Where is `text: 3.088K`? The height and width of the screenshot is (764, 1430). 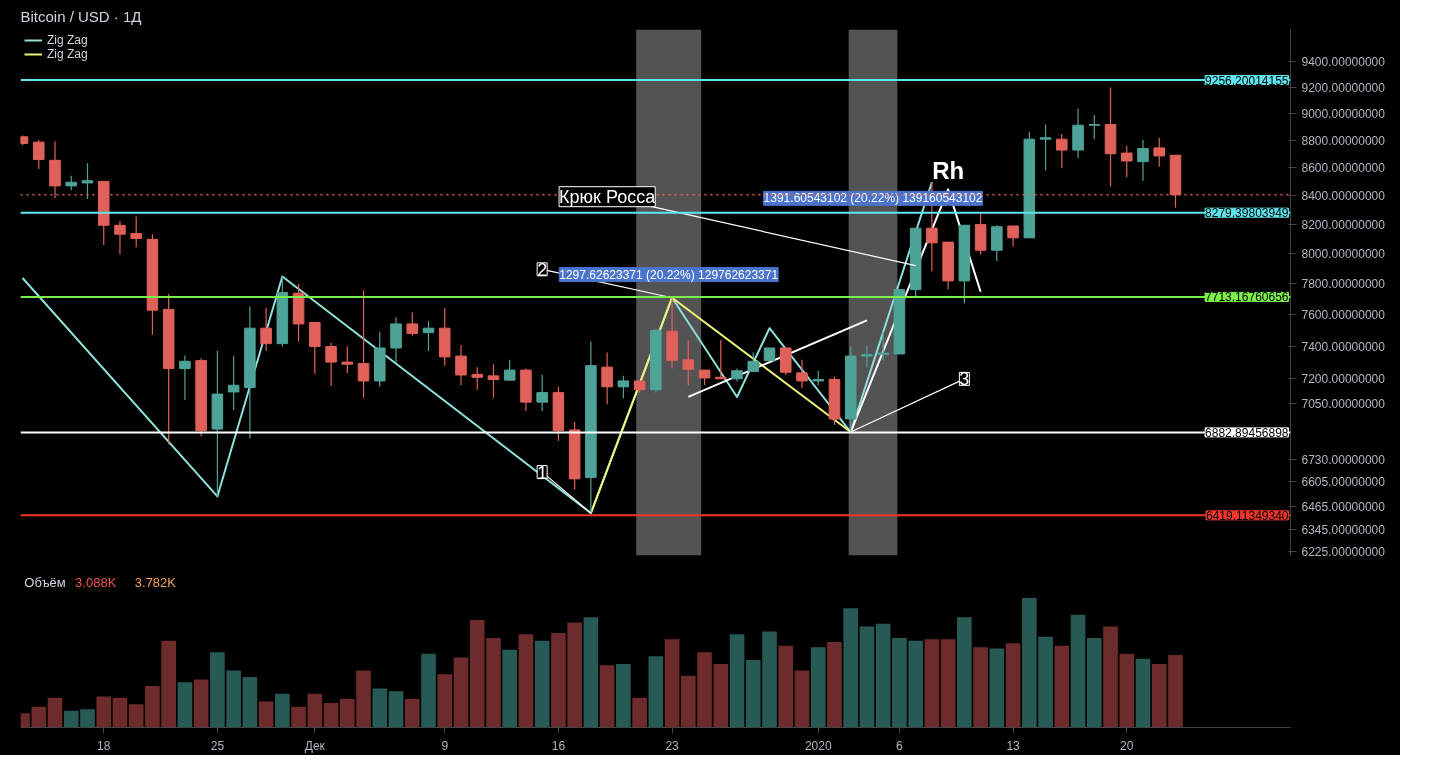
text: 3.088K is located at coordinates (96, 582).